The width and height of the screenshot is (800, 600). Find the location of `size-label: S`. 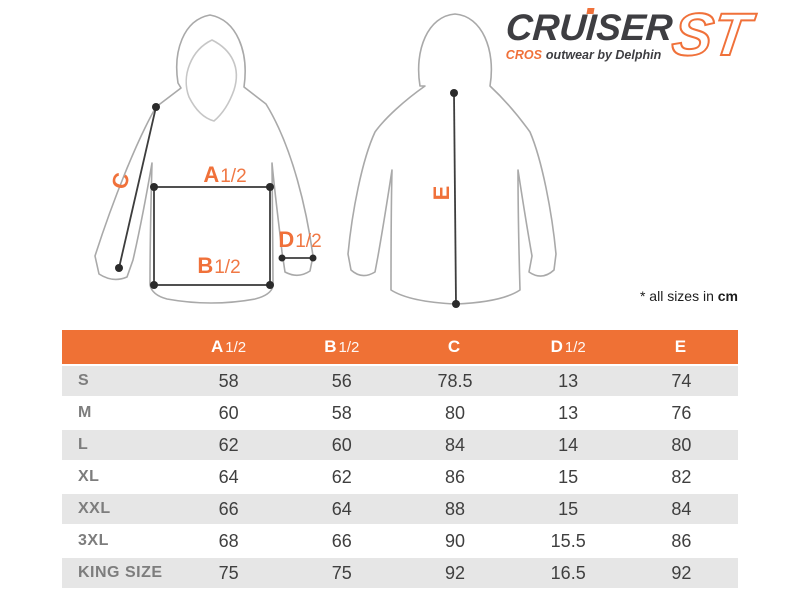

size-label: S is located at coordinates (84, 380).